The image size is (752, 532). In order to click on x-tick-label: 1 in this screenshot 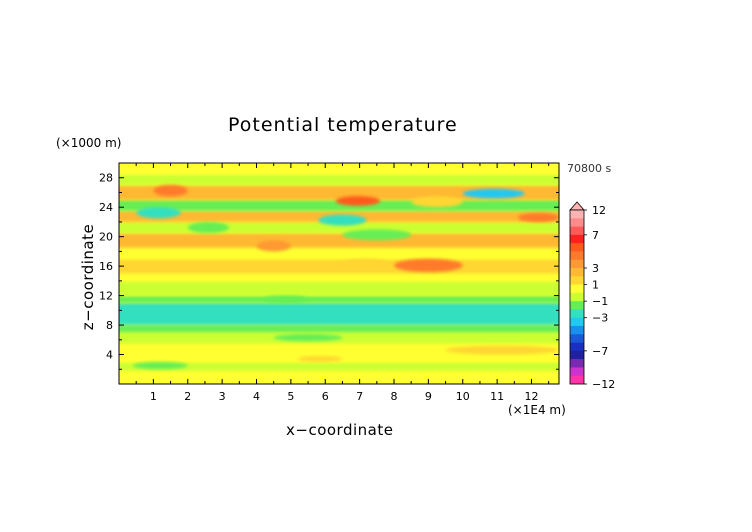, I will do `click(153, 396)`.